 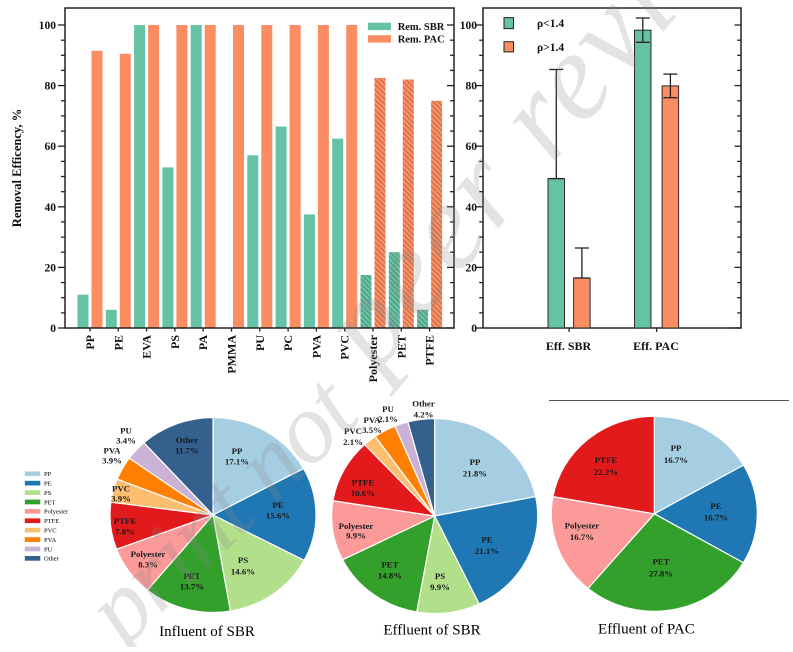 I want to click on svg-text: Rem. PAC, so click(x=421, y=40).